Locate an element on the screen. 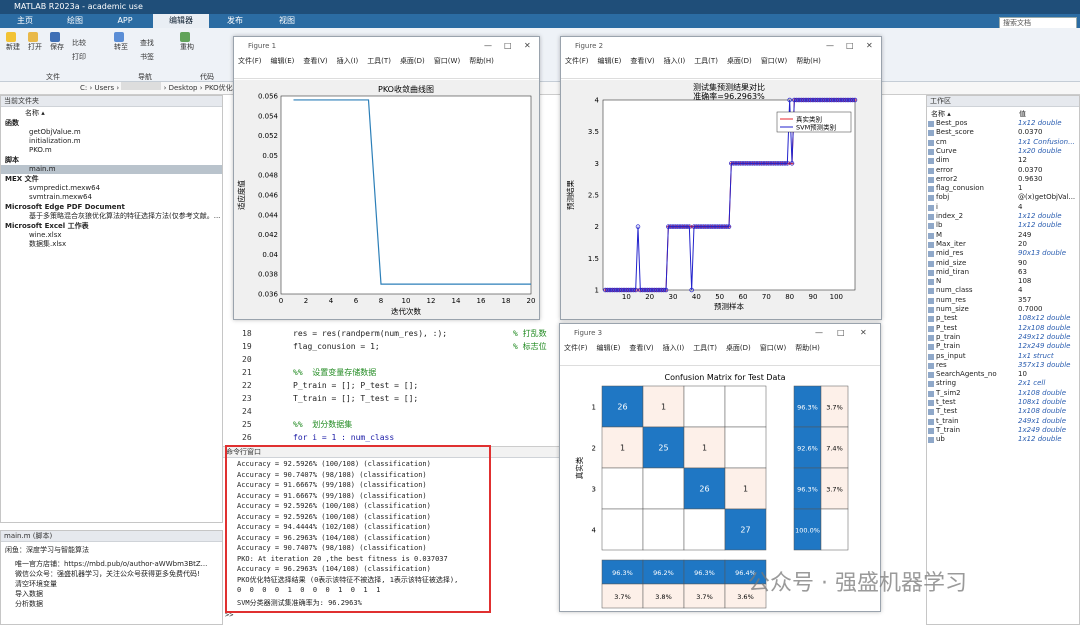 Image resolution: width=1080 pixels, height=625 pixels. path-project: PKO优化特 is located at coordinates (222, 88).